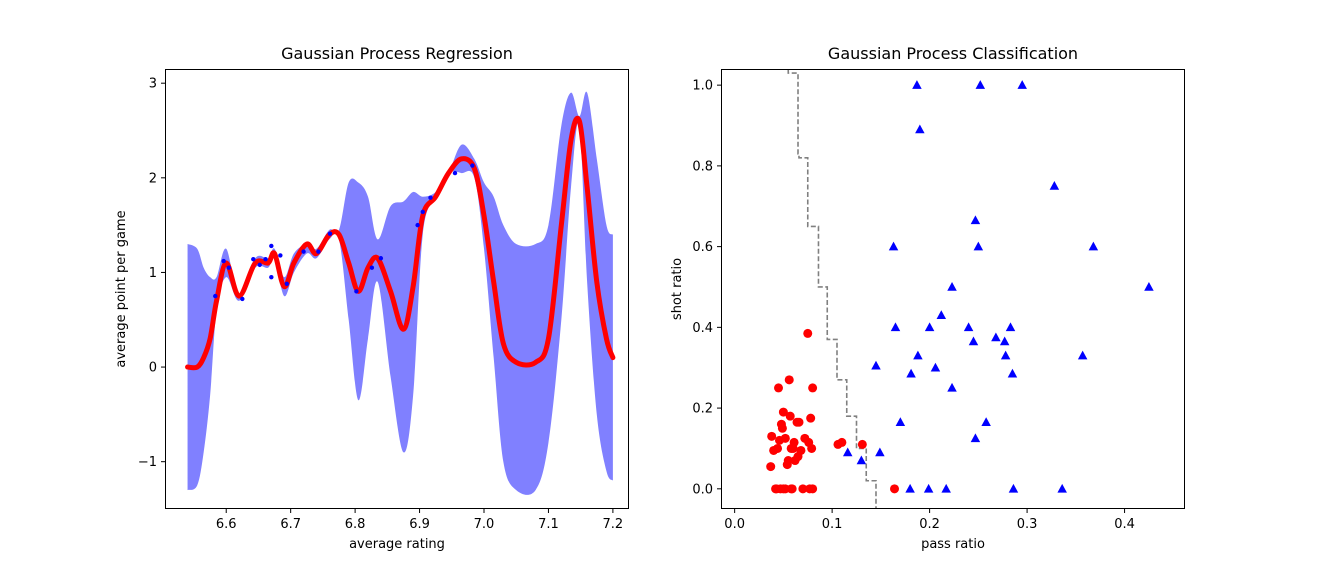 This screenshot has height=571, width=1317. What do you see at coordinates (702, 489) in the screenshot?
I see `gpc-y-tick-label: 0.0` at bounding box center [702, 489].